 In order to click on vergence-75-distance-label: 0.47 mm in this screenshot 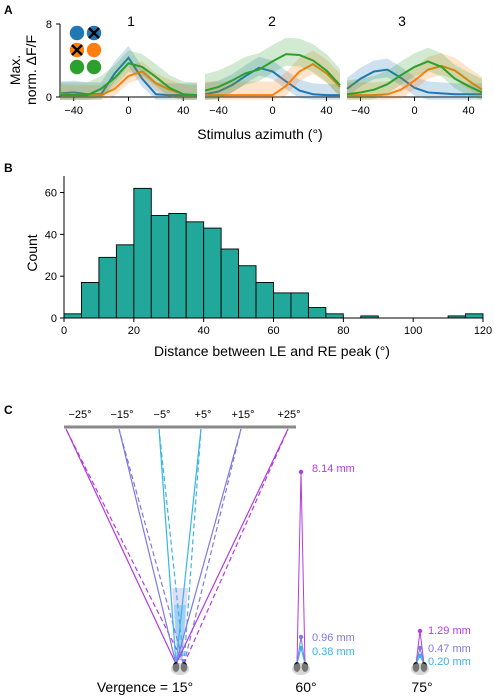, I will do `click(449, 649)`.